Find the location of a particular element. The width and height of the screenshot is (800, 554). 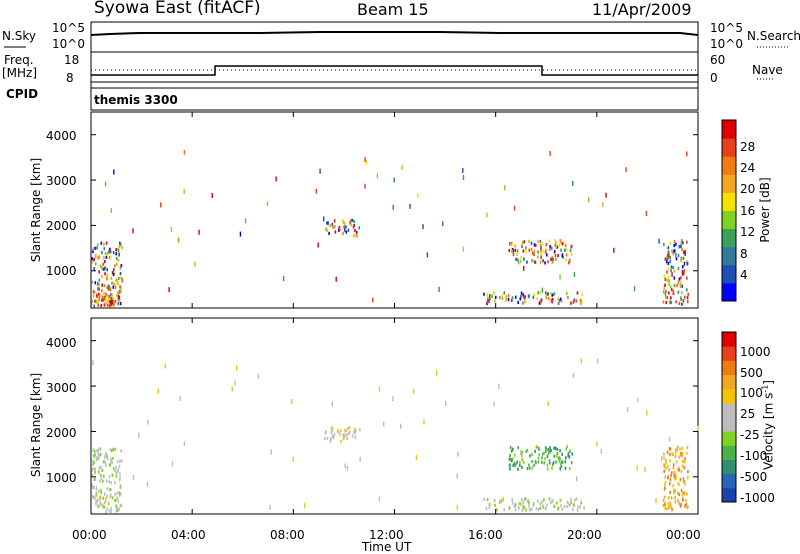

noise-search-label: N.Search is located at coordinates (773, 36).